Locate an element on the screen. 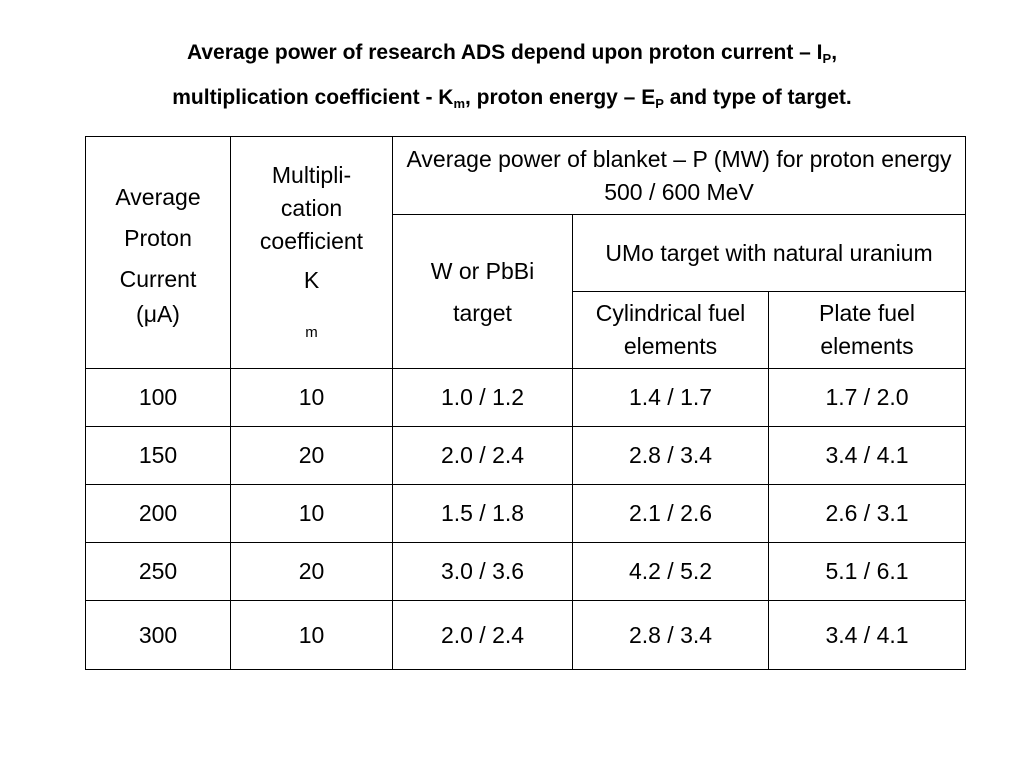 The height and width of the screenshot is (768, 1024). header-w-line: W or PbBi is located at coordinates (482, 270).